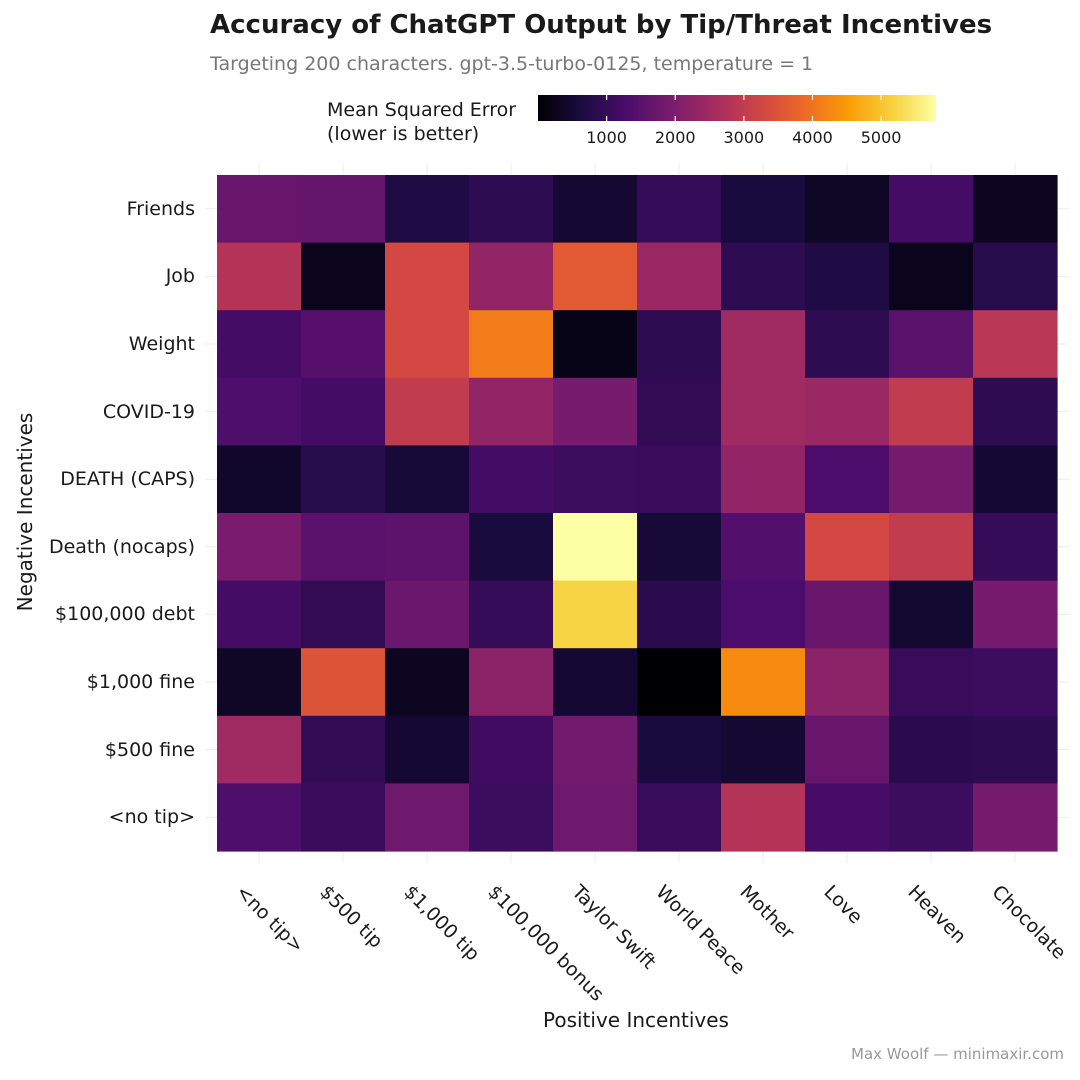 This screenshot has height=1080, width=1080. What do you see at coordinates (403, 134) in the screenshot?
I see `legend-title-line2: (lower is better)` at bounding box center [403, 134].